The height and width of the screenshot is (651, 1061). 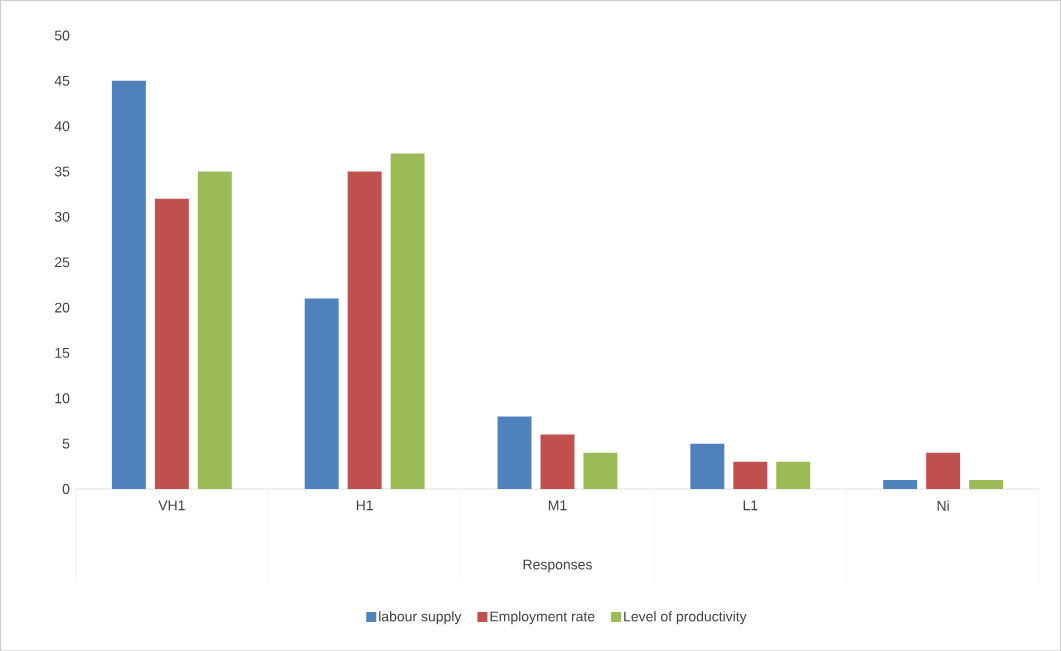 I want to click on y-tick-label: 30, so click(x=62, y=216).